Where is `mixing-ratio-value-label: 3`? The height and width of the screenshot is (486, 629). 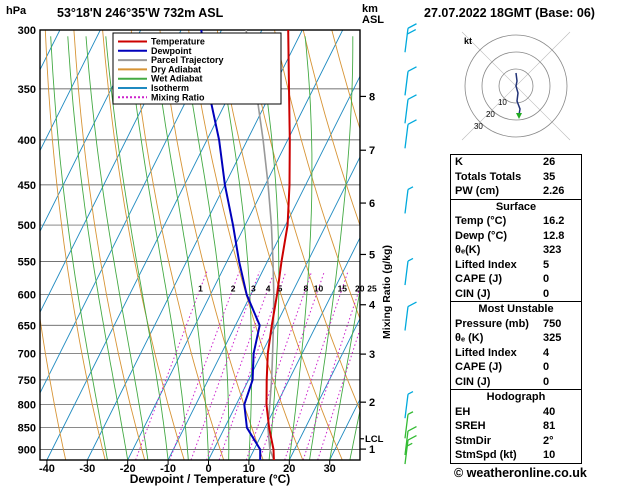 mixing-ratio-value-label: 3 is located at coordinates (253, 288).